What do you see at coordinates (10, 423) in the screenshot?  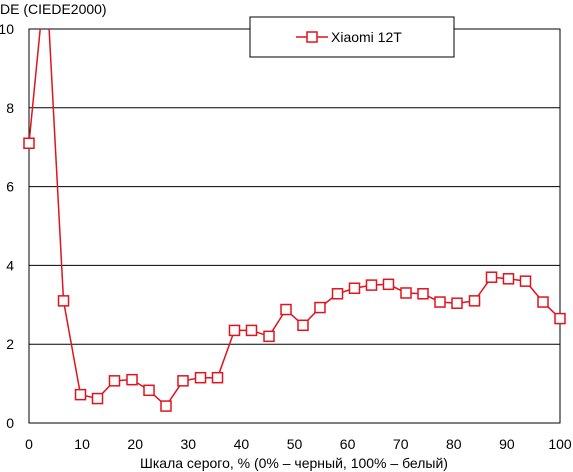 I see `y-tick-label: 0` at bounding box center [10, 423].